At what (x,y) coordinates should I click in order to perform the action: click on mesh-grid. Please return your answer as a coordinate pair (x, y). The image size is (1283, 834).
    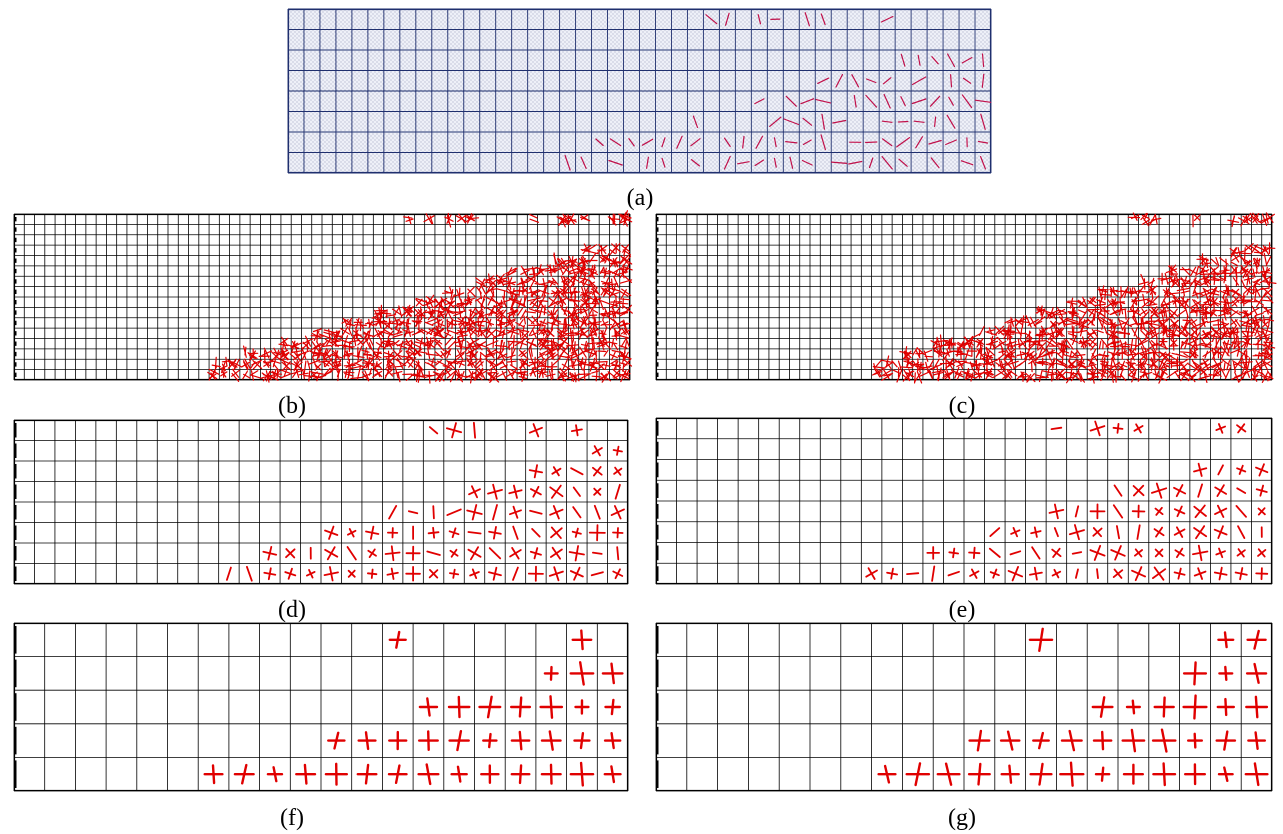
    Looking at the image, I should click on (964, 707).